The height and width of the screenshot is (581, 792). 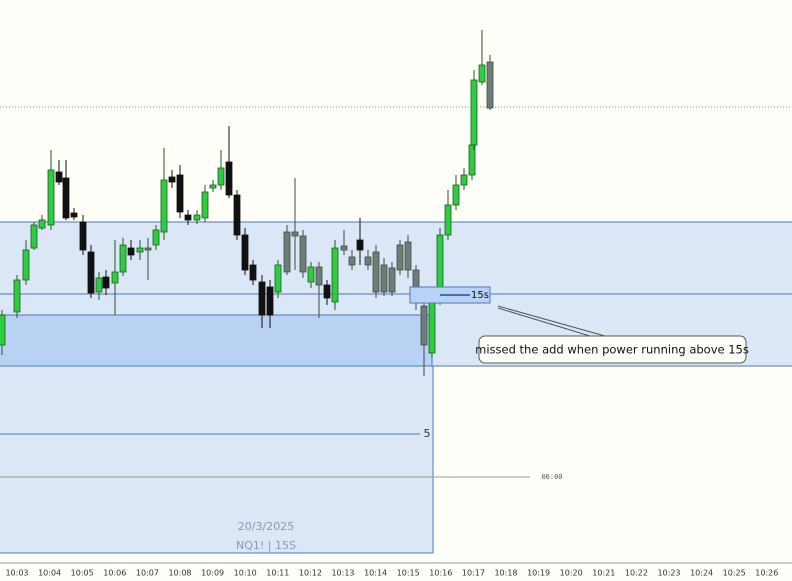 What do you see at coordinates (245, 573) in the screenshot?
I see `x-tick-label: 10:10` at bounding box center [245, 573].